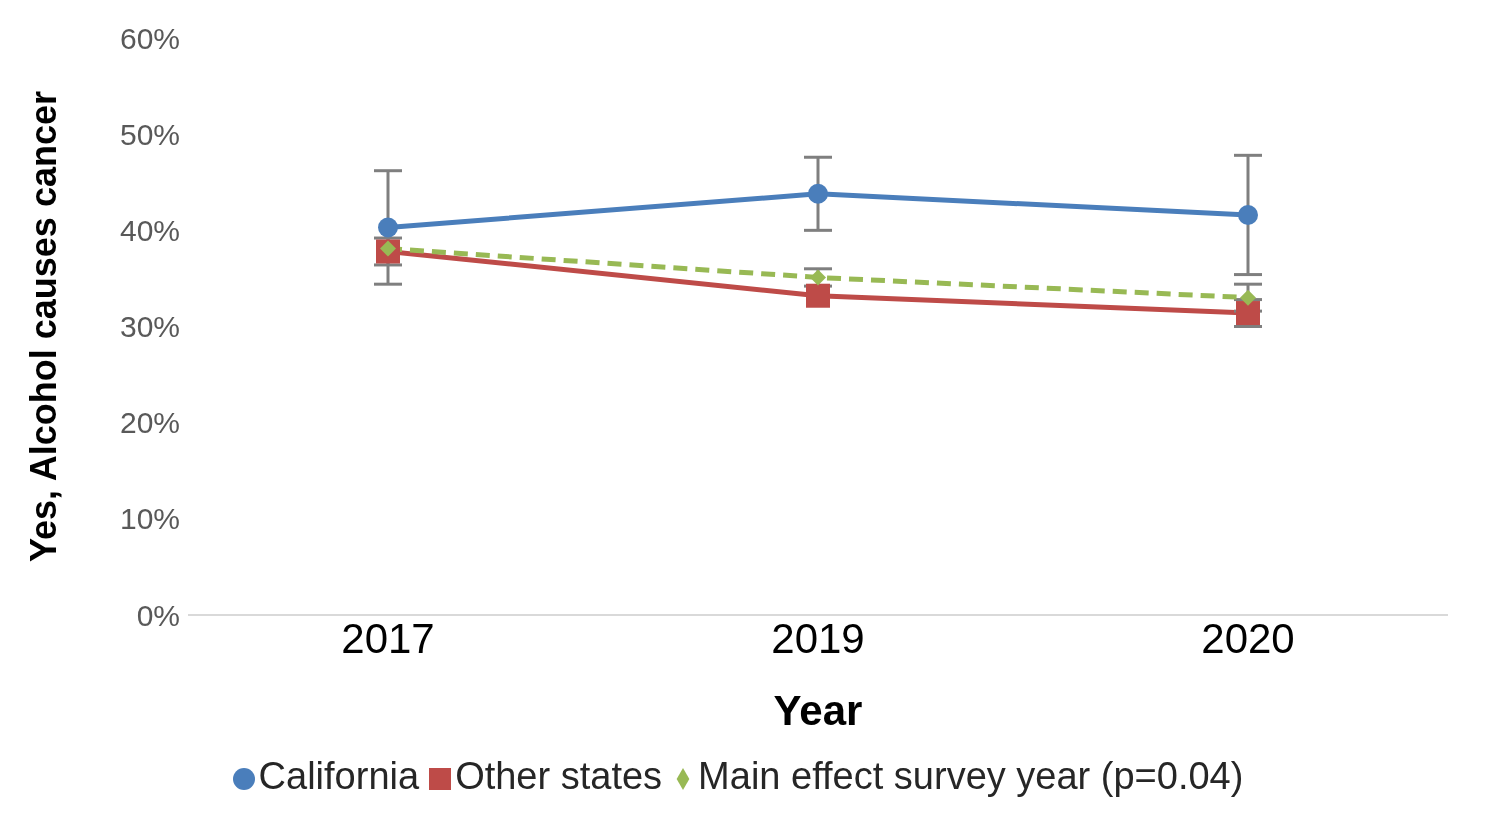  Describe the element at coordinates (1248, 638) in the screenshot. I see `x-tick-label: 2020` at that location.